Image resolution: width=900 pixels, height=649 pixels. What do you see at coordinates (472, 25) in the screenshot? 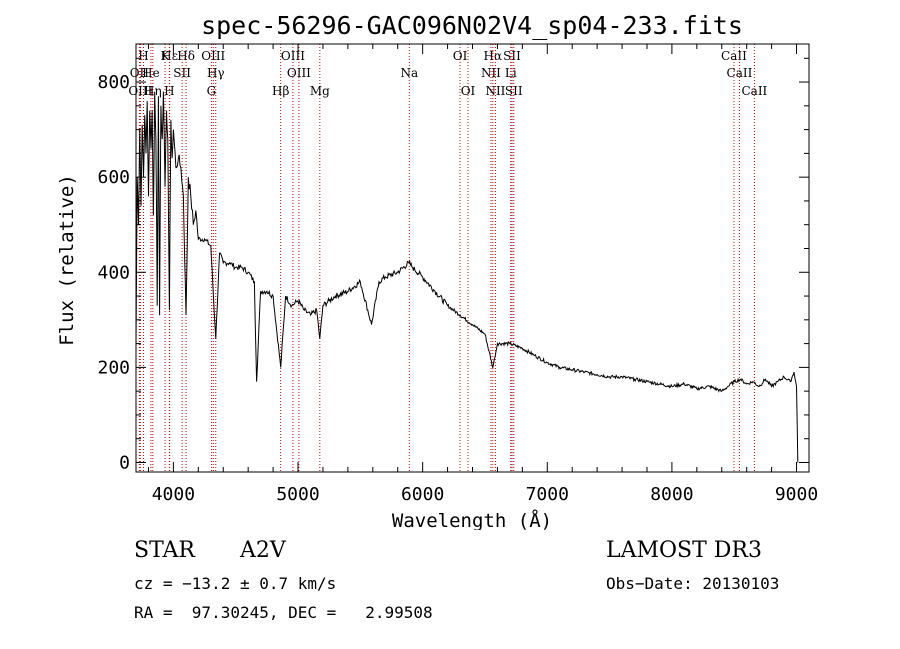
I see `chart-title: spec-56296-GAC096N02V4_sp04-233.fits` at bounding box center [472, 25].